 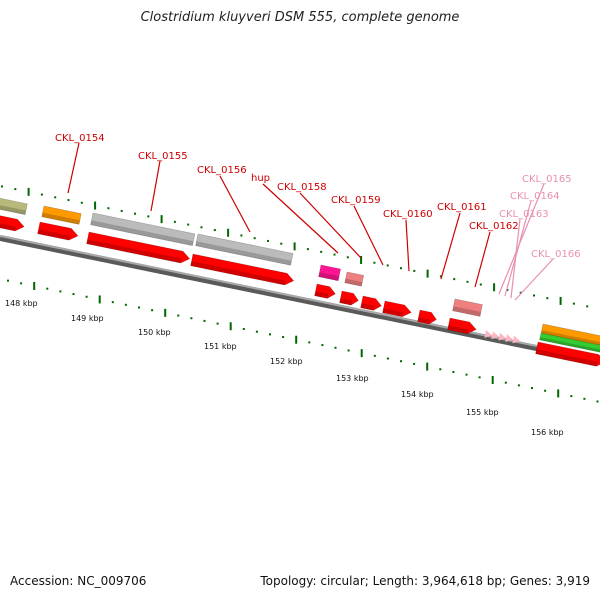 I want to click on rrna-gene-1-shape, so click(x=143, y=229).